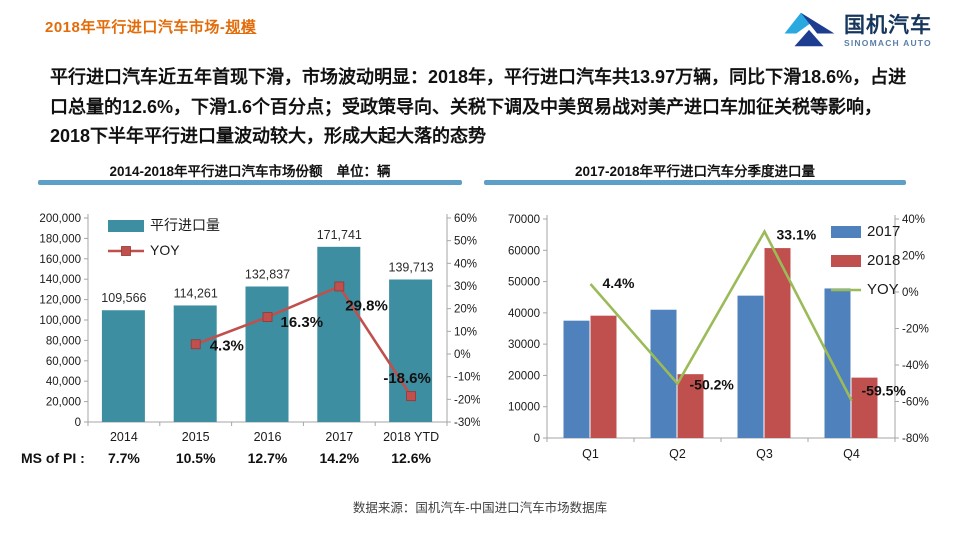 Image resolution: width=960 pixels, height=540 pixels. I want to click on x-category-label: 2015, so click(196, 437).